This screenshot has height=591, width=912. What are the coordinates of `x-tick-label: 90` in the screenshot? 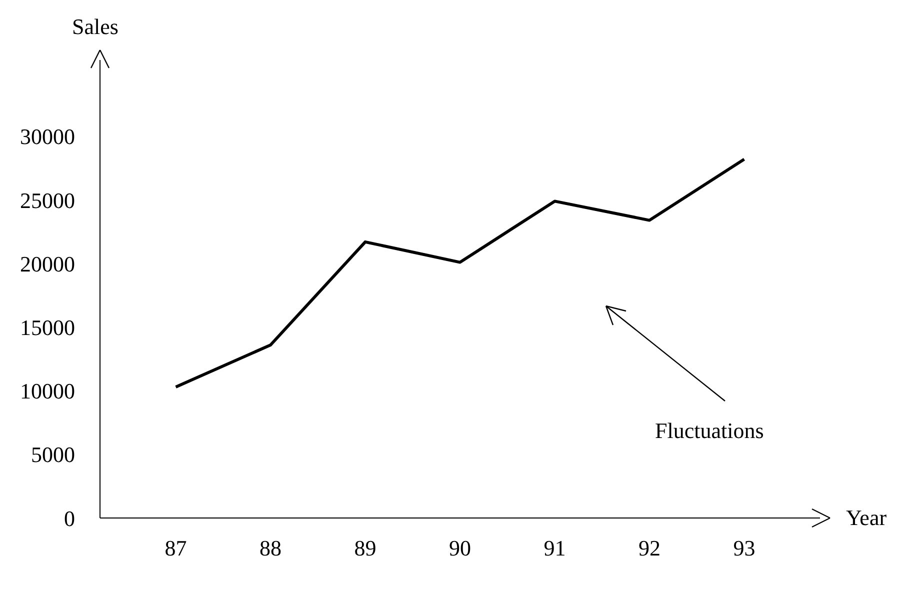 It's located at (460, 548).